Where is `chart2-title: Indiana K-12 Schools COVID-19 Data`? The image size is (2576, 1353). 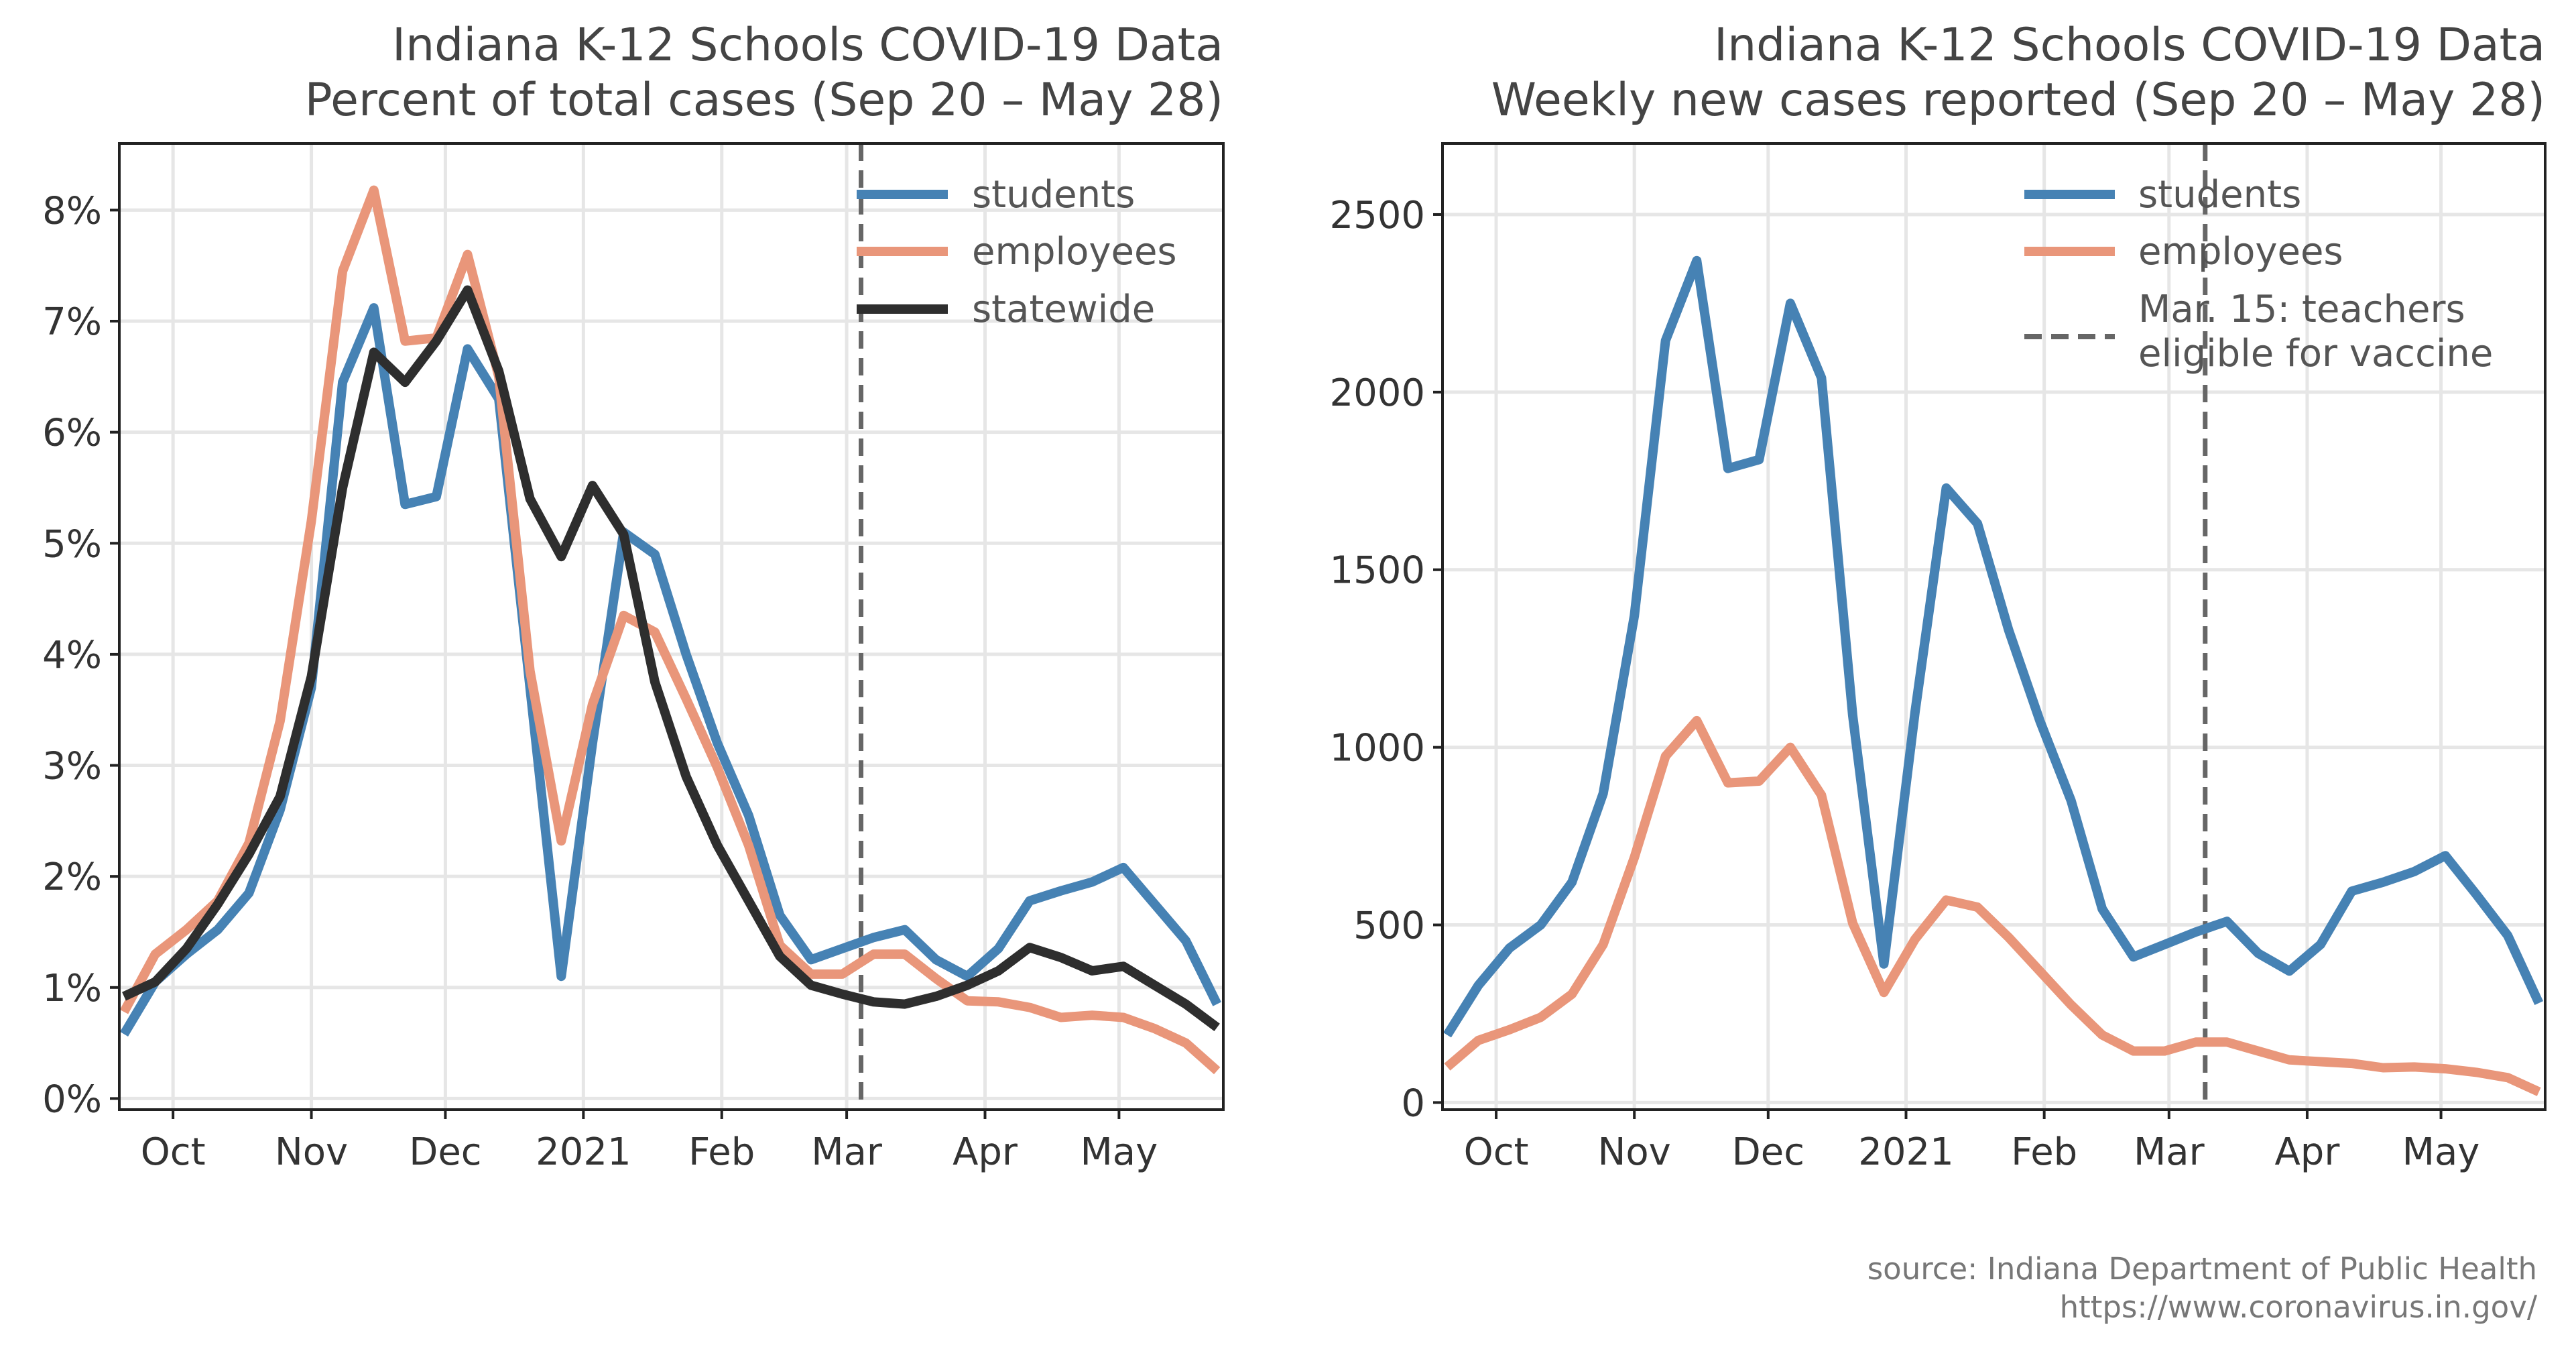
chart2-title: Indiana K-12 Schools COVID-19 Data is located at coordinates (2129, 45).